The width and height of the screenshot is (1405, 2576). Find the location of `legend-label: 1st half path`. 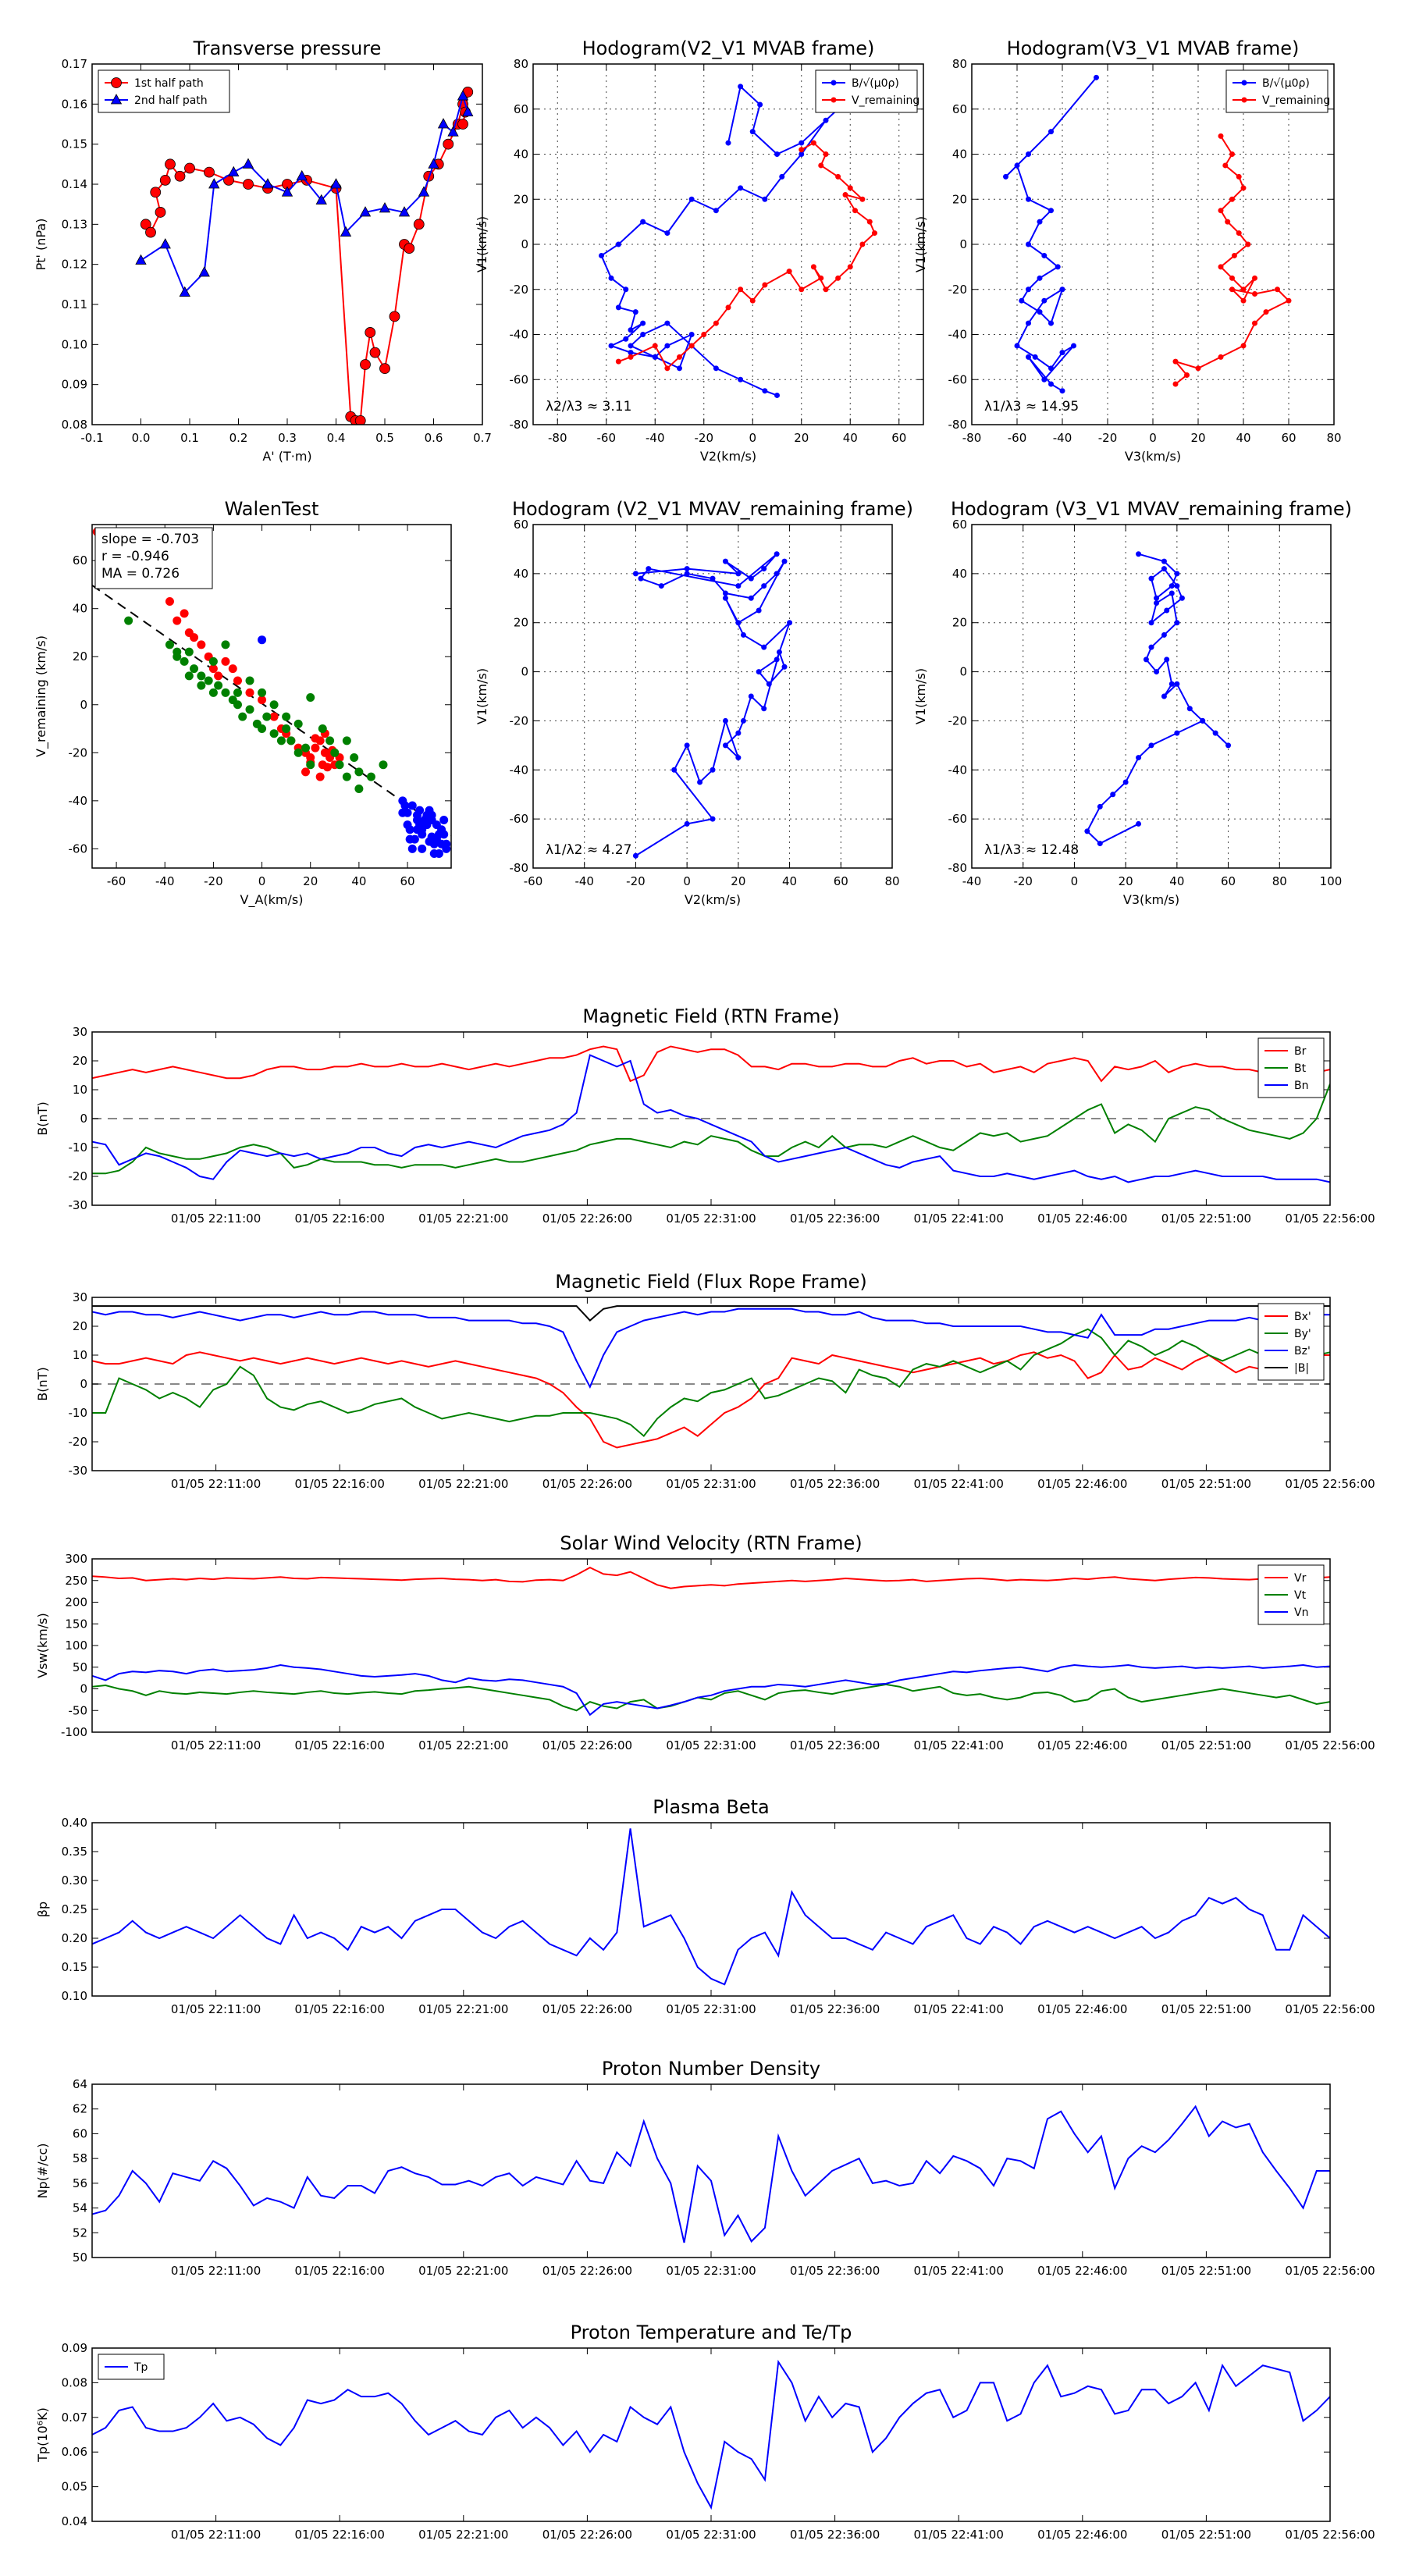

legend-label: 1st half path is located at coordinates (169, 83).